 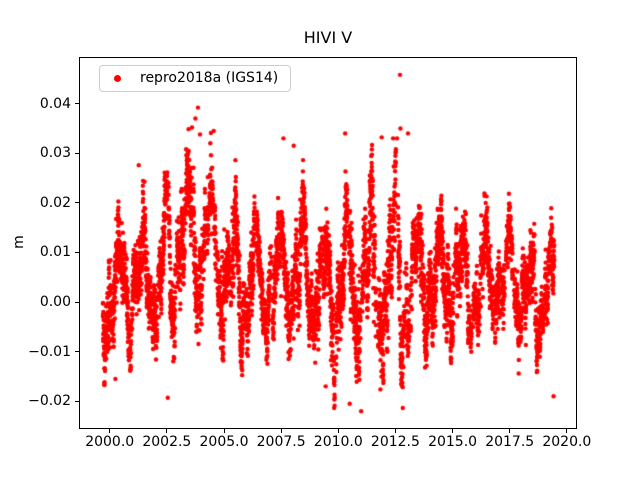 What do you see at coordinates (167, 442) in the screenshot?
I see `x-tick-label: 2002.5` at bounding box center [167, 442].